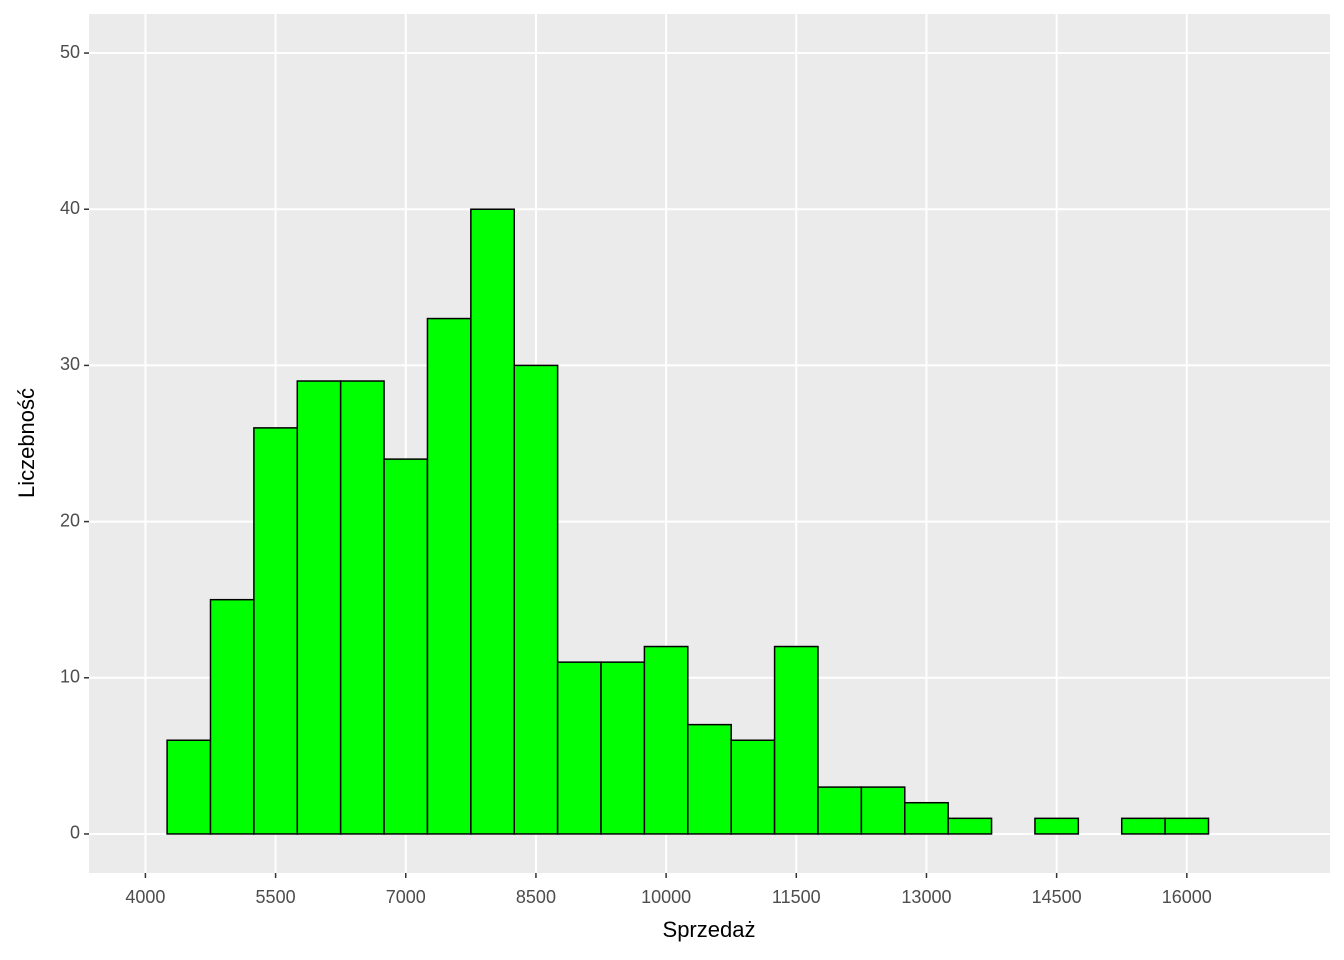 The height and width of the screenshot is (960, 1344). Describe the element at coordinates (70, 677) in the screenshot. I see `y-tick-label: 10` at that location.